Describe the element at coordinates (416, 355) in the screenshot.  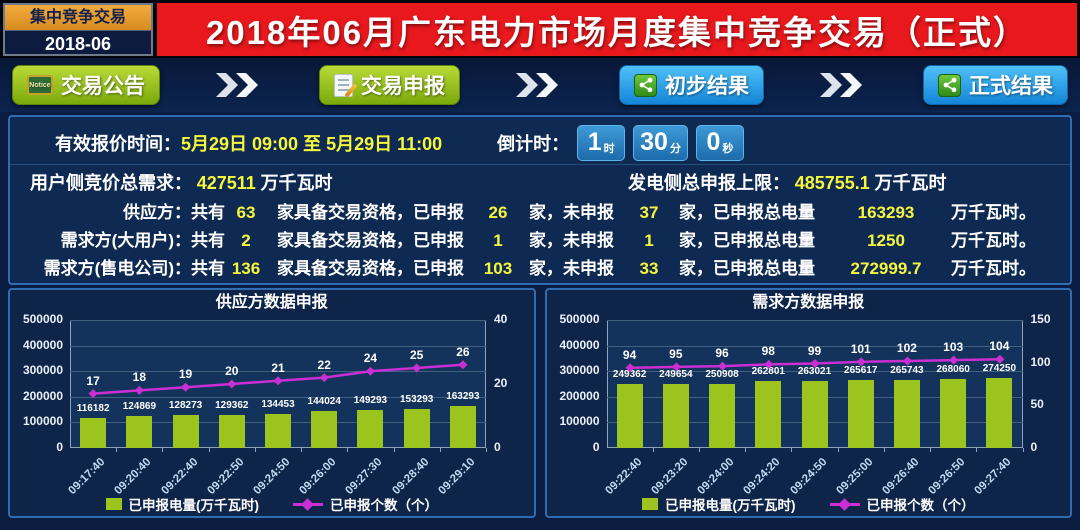
I see `line-point-label: 25` at that location.